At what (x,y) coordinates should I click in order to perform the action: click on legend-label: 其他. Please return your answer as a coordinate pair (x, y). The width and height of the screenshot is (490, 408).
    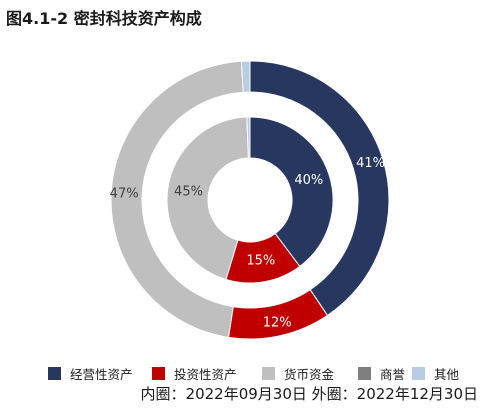
    Looking at the image, I should click on (447, 374).